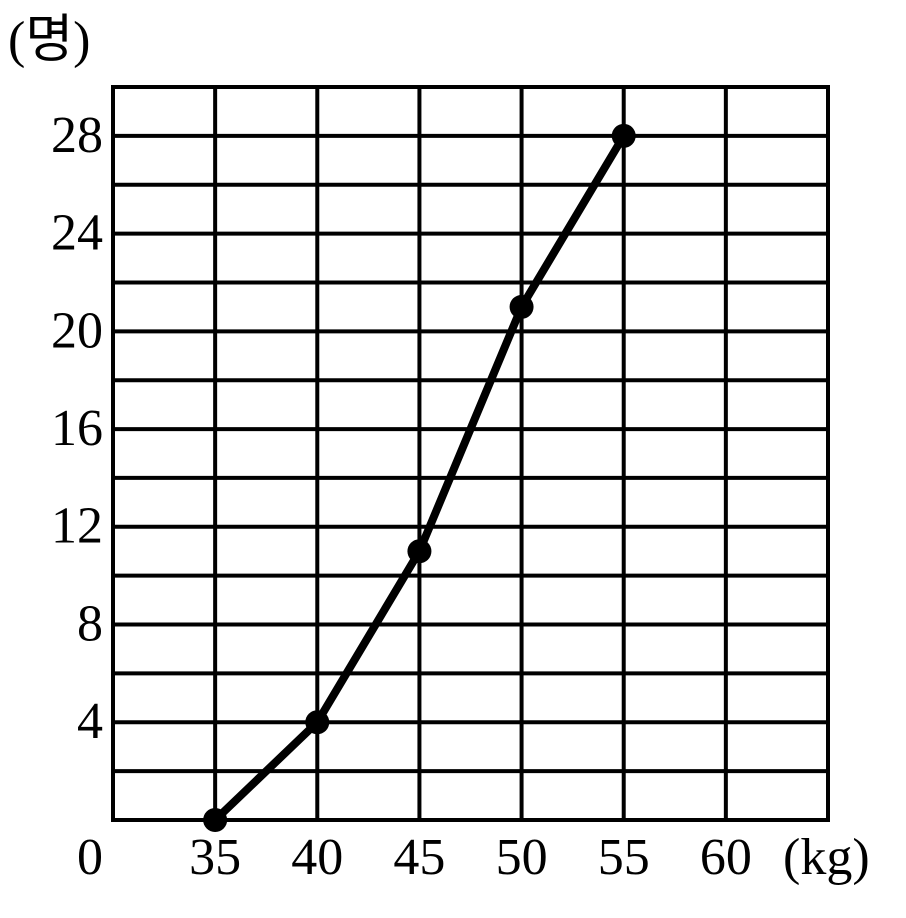 The width and height of the screenshot is (906, 918). What do you see at coordinates (522, 857) in the screenshot?
I see `x-tick-label: 50` at bounding box center [522, 857].